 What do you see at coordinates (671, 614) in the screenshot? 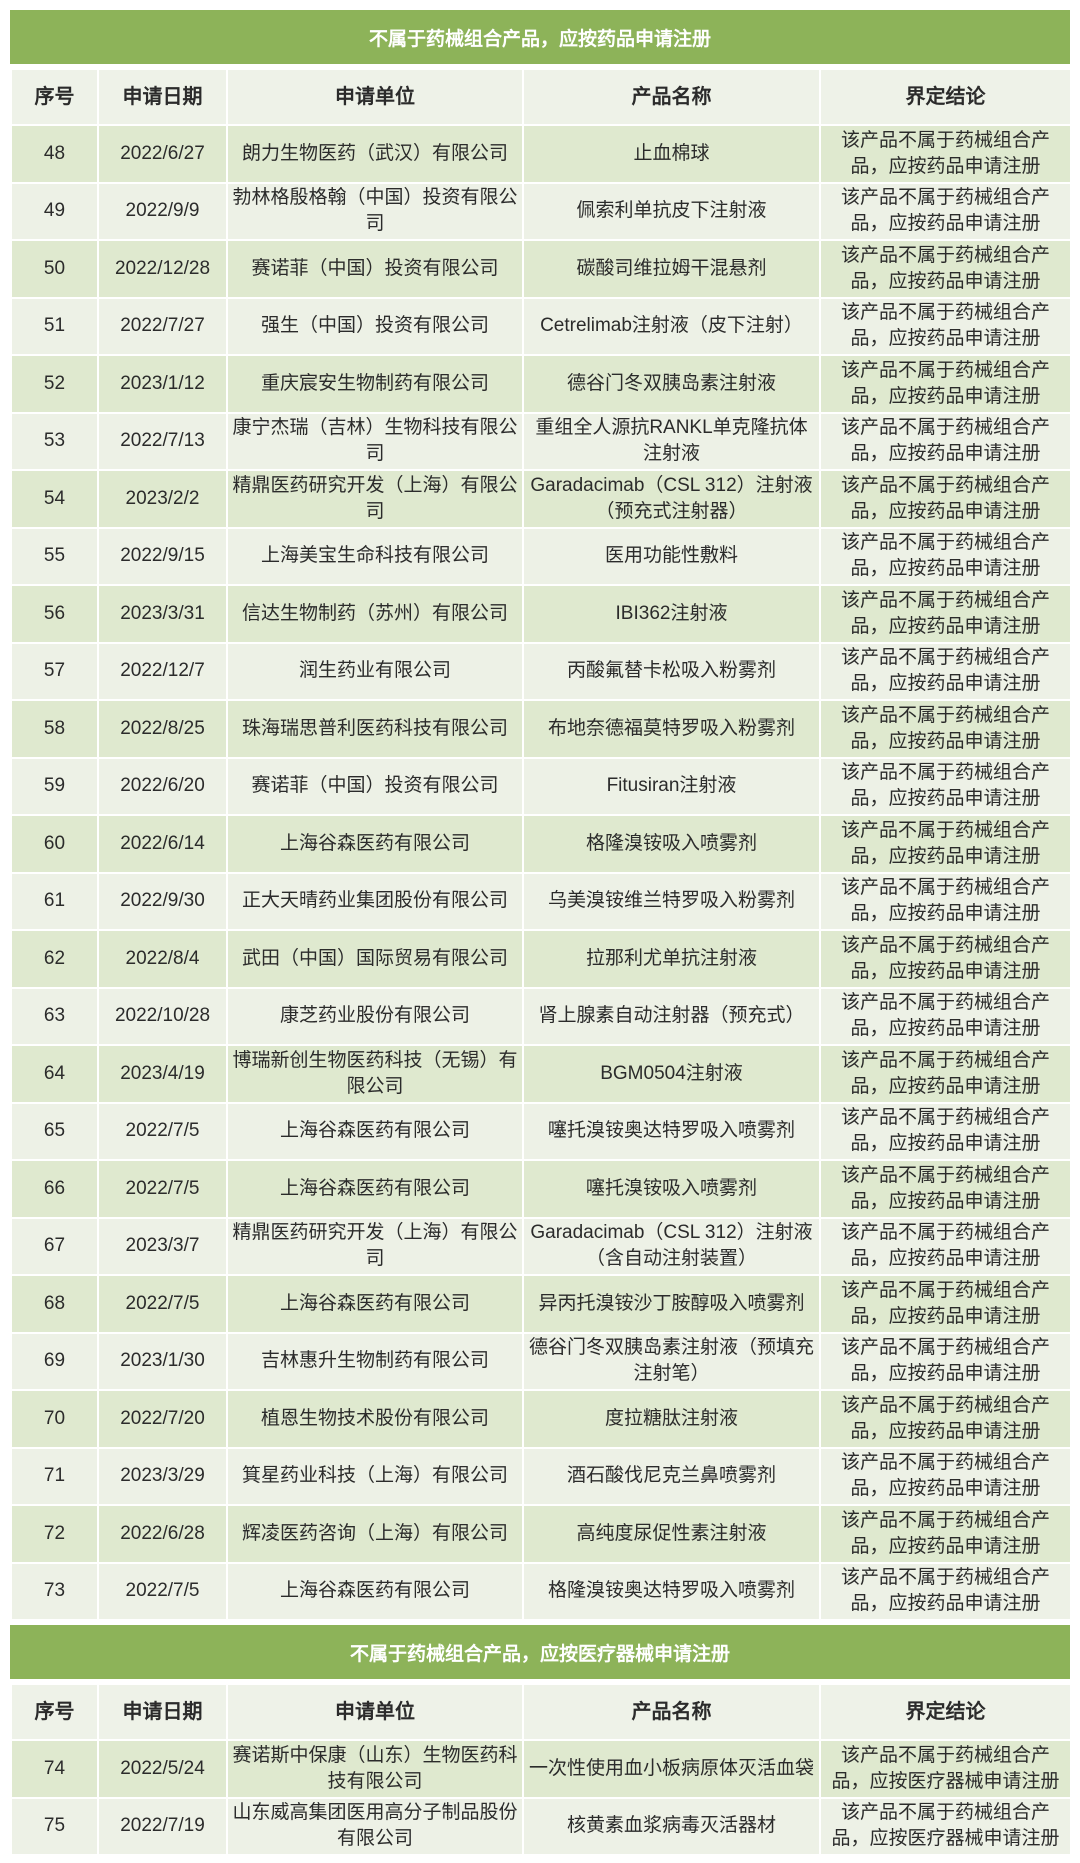
I see `cell-product: IBI362注射液` at bounding box center [671, 614].